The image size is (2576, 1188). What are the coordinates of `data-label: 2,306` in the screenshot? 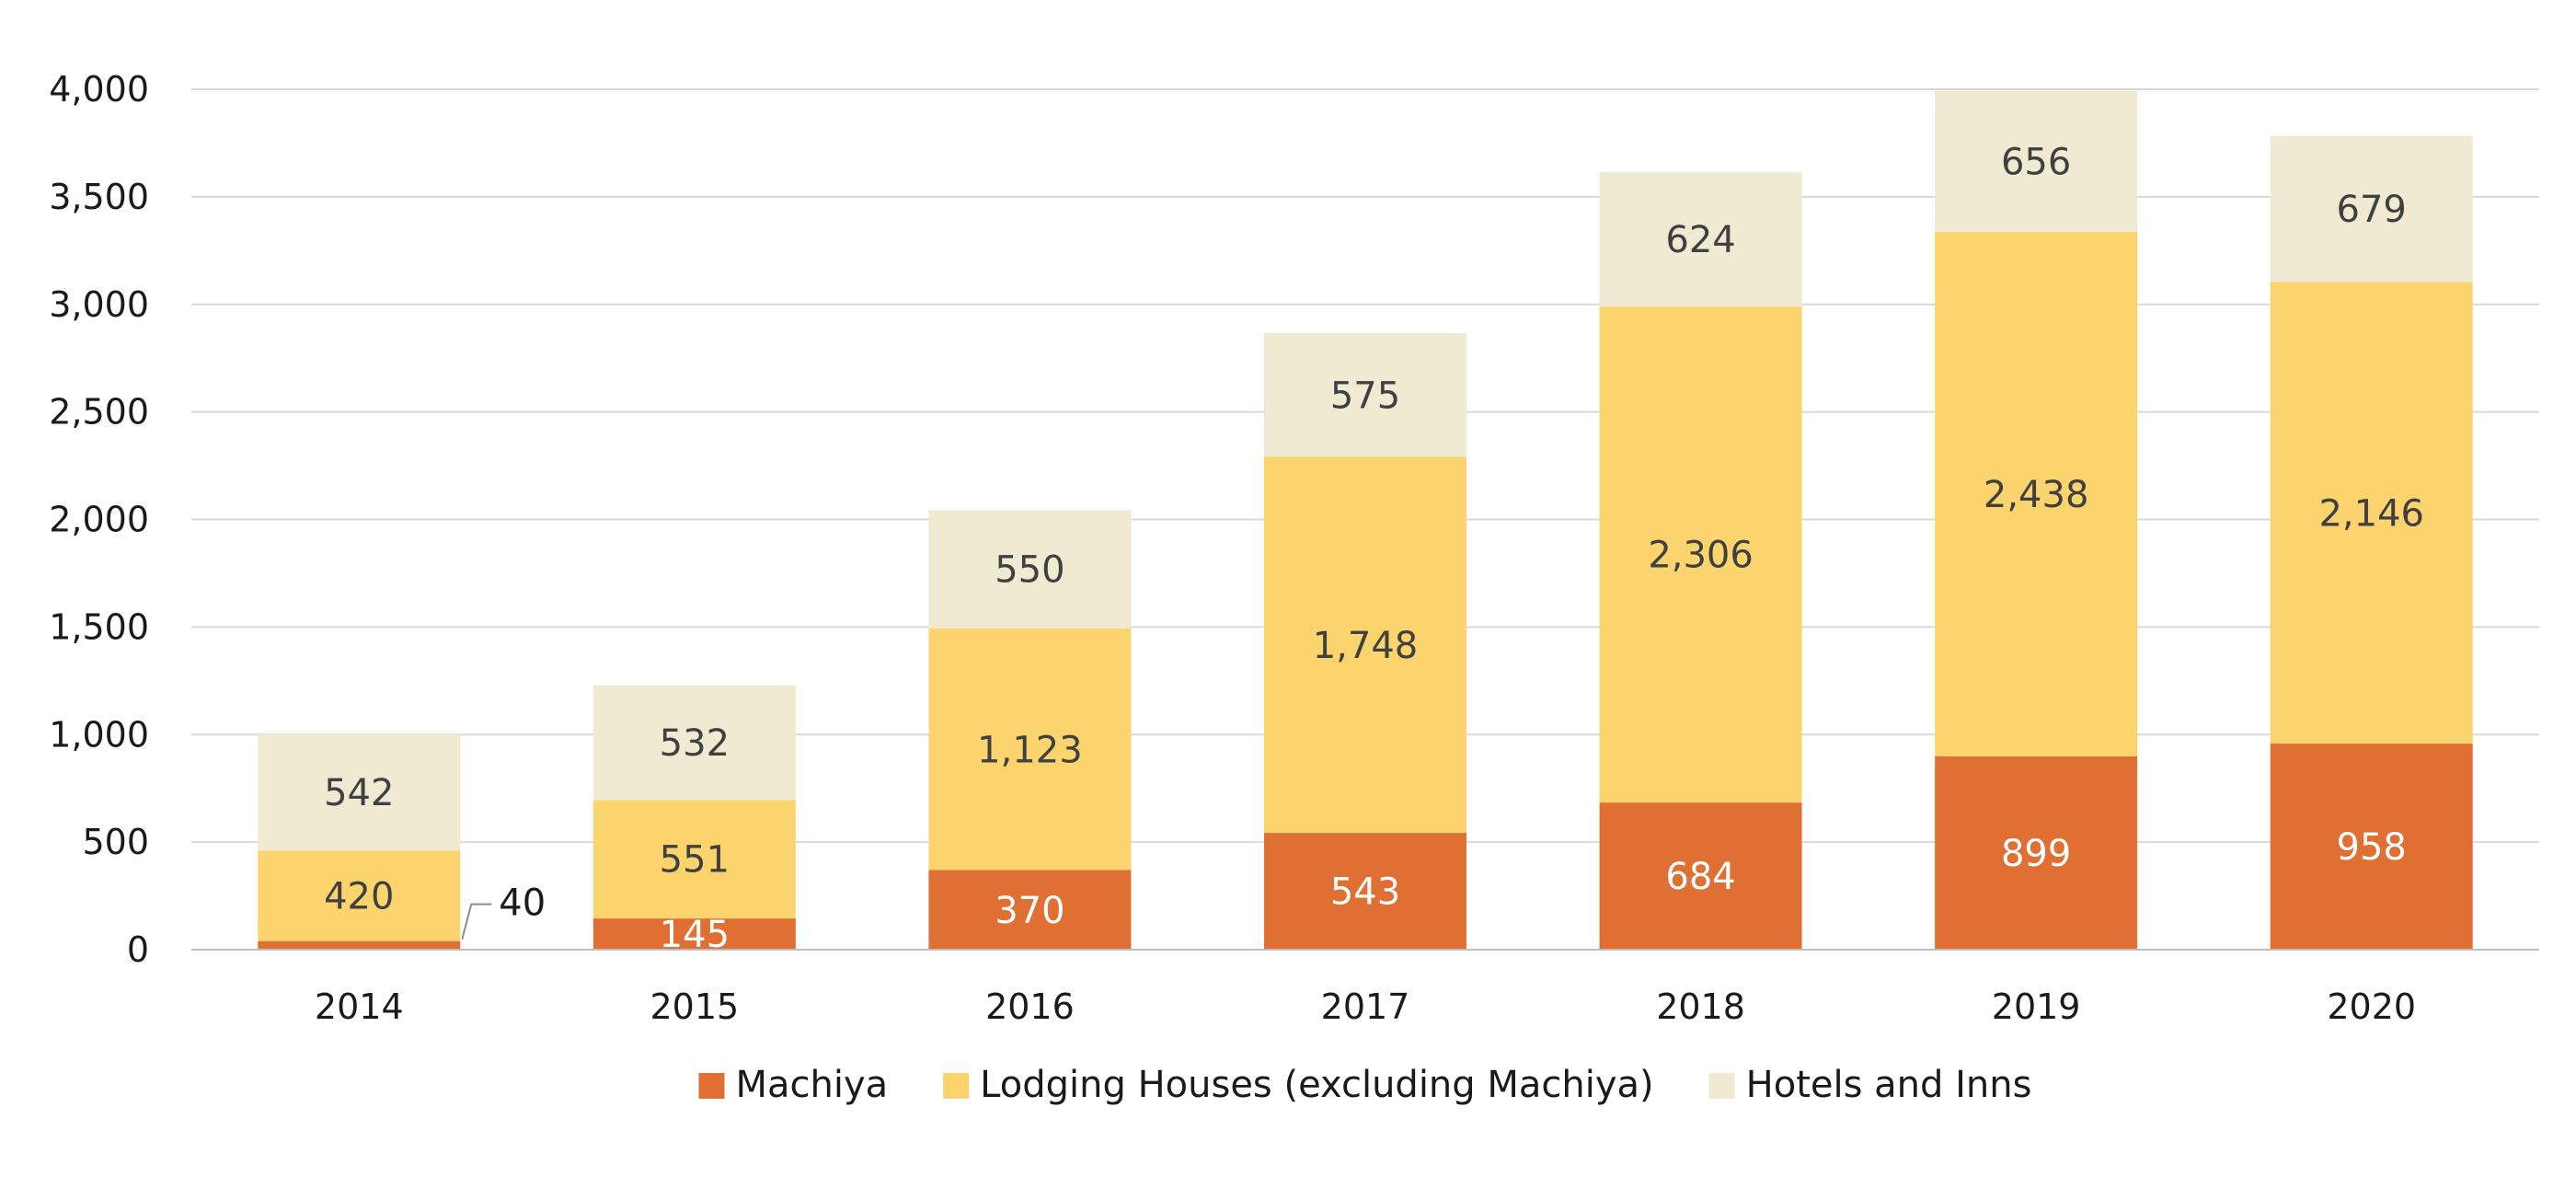 It's located at (1701, 556).